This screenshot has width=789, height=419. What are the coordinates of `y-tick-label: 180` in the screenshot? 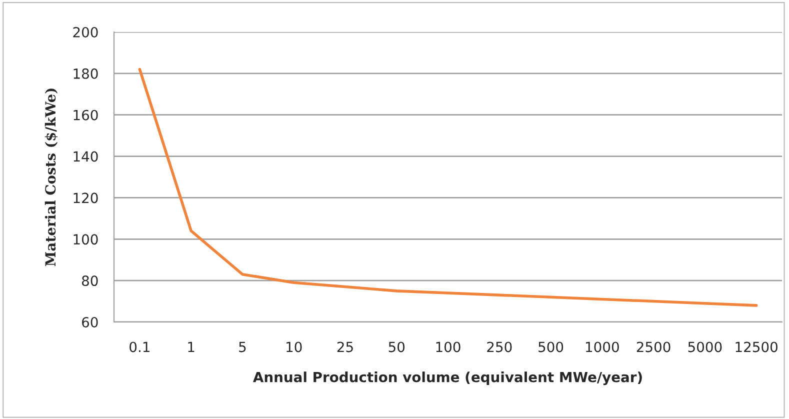 It's located at (86, 73).